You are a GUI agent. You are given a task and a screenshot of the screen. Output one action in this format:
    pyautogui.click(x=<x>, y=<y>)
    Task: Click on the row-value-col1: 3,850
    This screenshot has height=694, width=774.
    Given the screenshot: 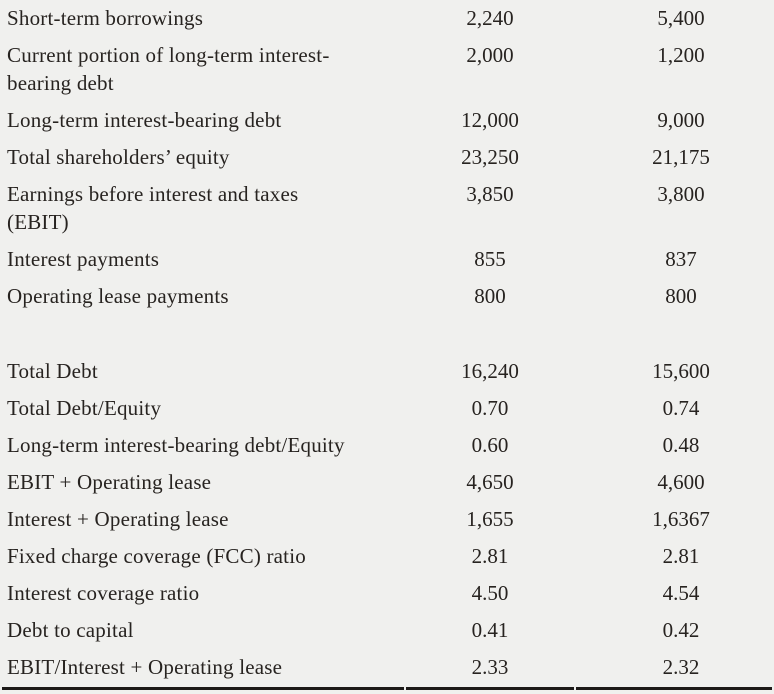 What is the action you would take?
    pyautogui.click(x=490, y=194)
    